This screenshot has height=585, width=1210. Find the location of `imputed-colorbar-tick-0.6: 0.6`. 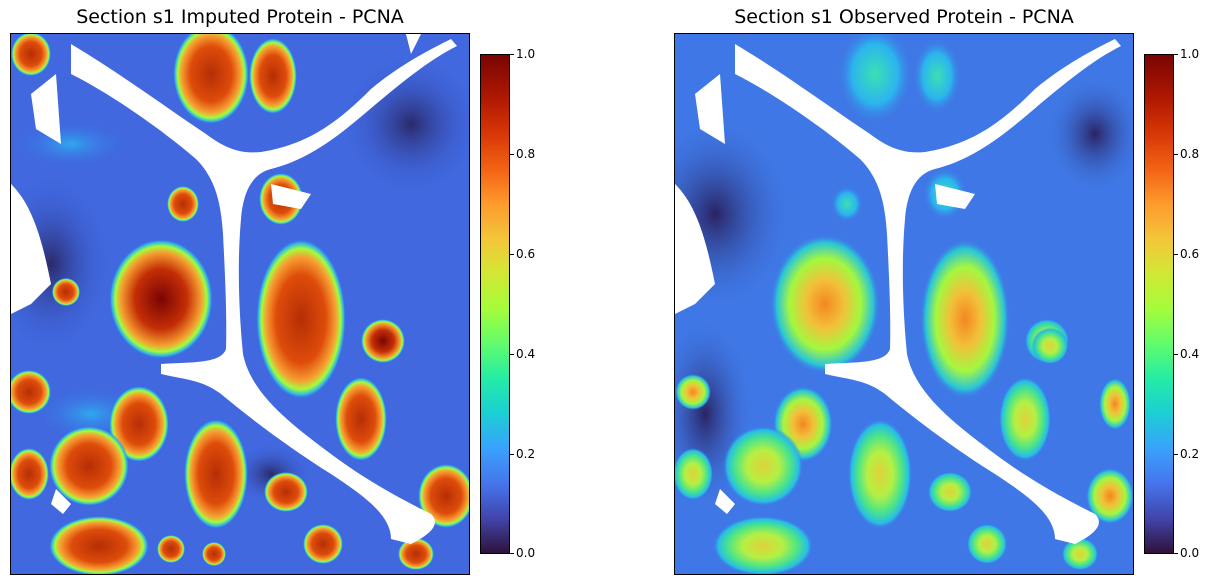

imputed-colorbar-tick-0.6: 0.6 is located at coordinates (526, 254).